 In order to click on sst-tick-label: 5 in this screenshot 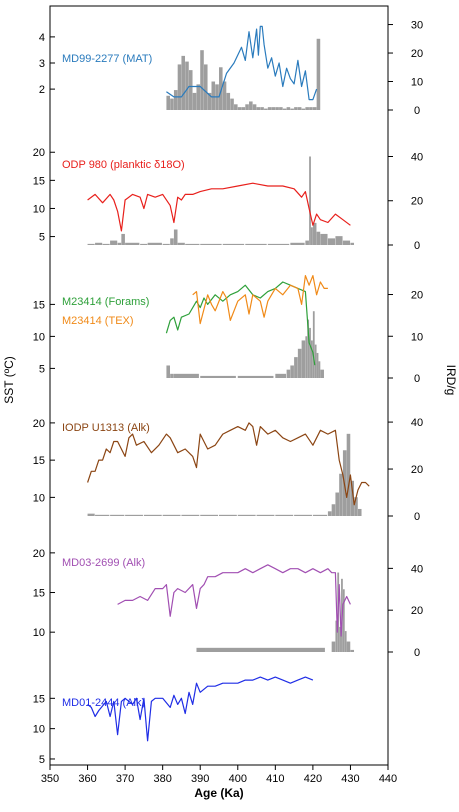, I will do `click(42, 369)`.